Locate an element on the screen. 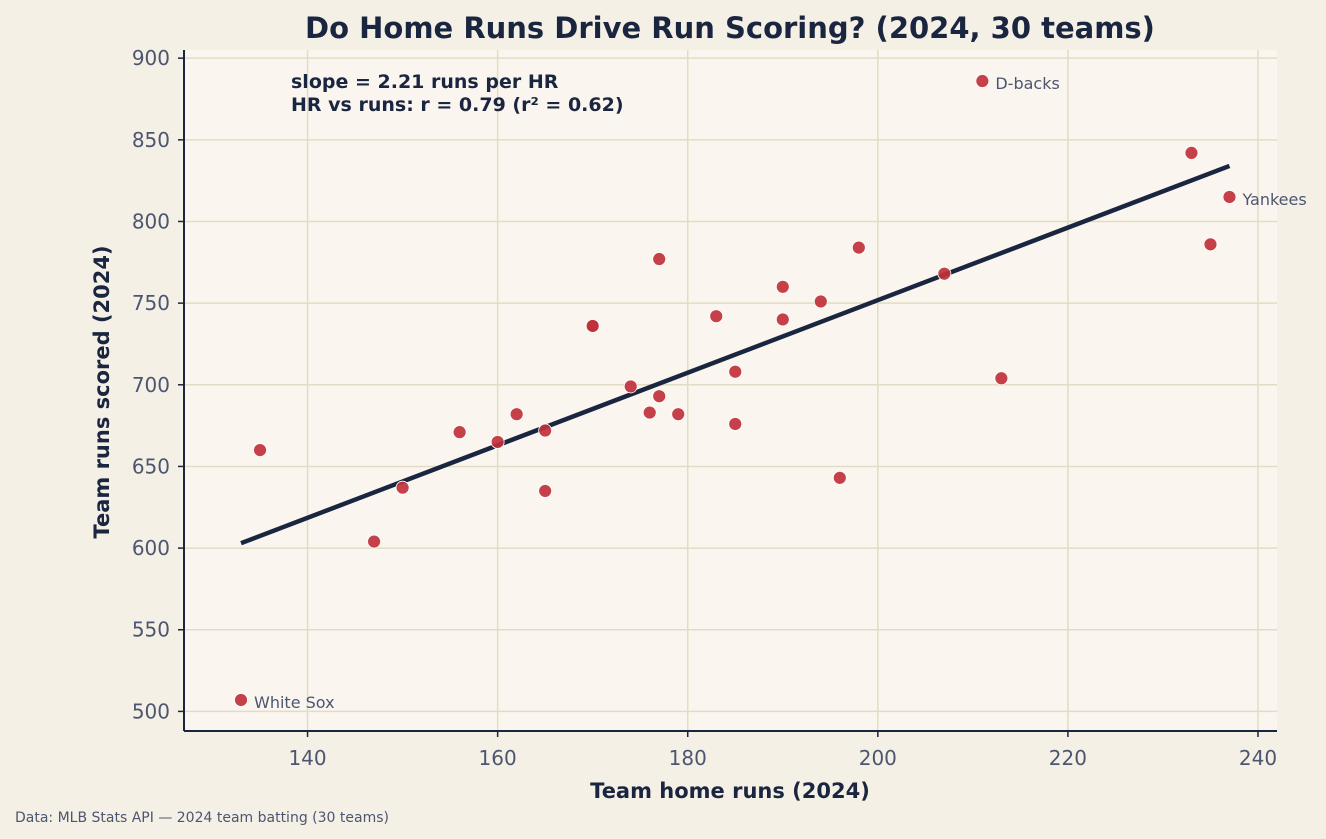 The height and width of the screenshot is (839, 1326). y-tick-label: 700 is located at coordinates (151, 385).